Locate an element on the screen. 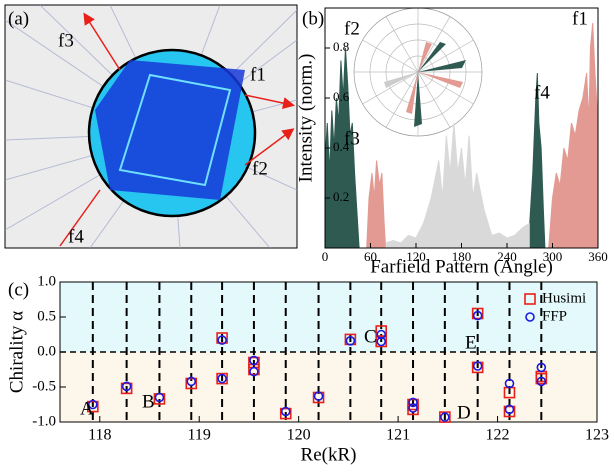  ray-orbit is located at coordinates (170, 130).